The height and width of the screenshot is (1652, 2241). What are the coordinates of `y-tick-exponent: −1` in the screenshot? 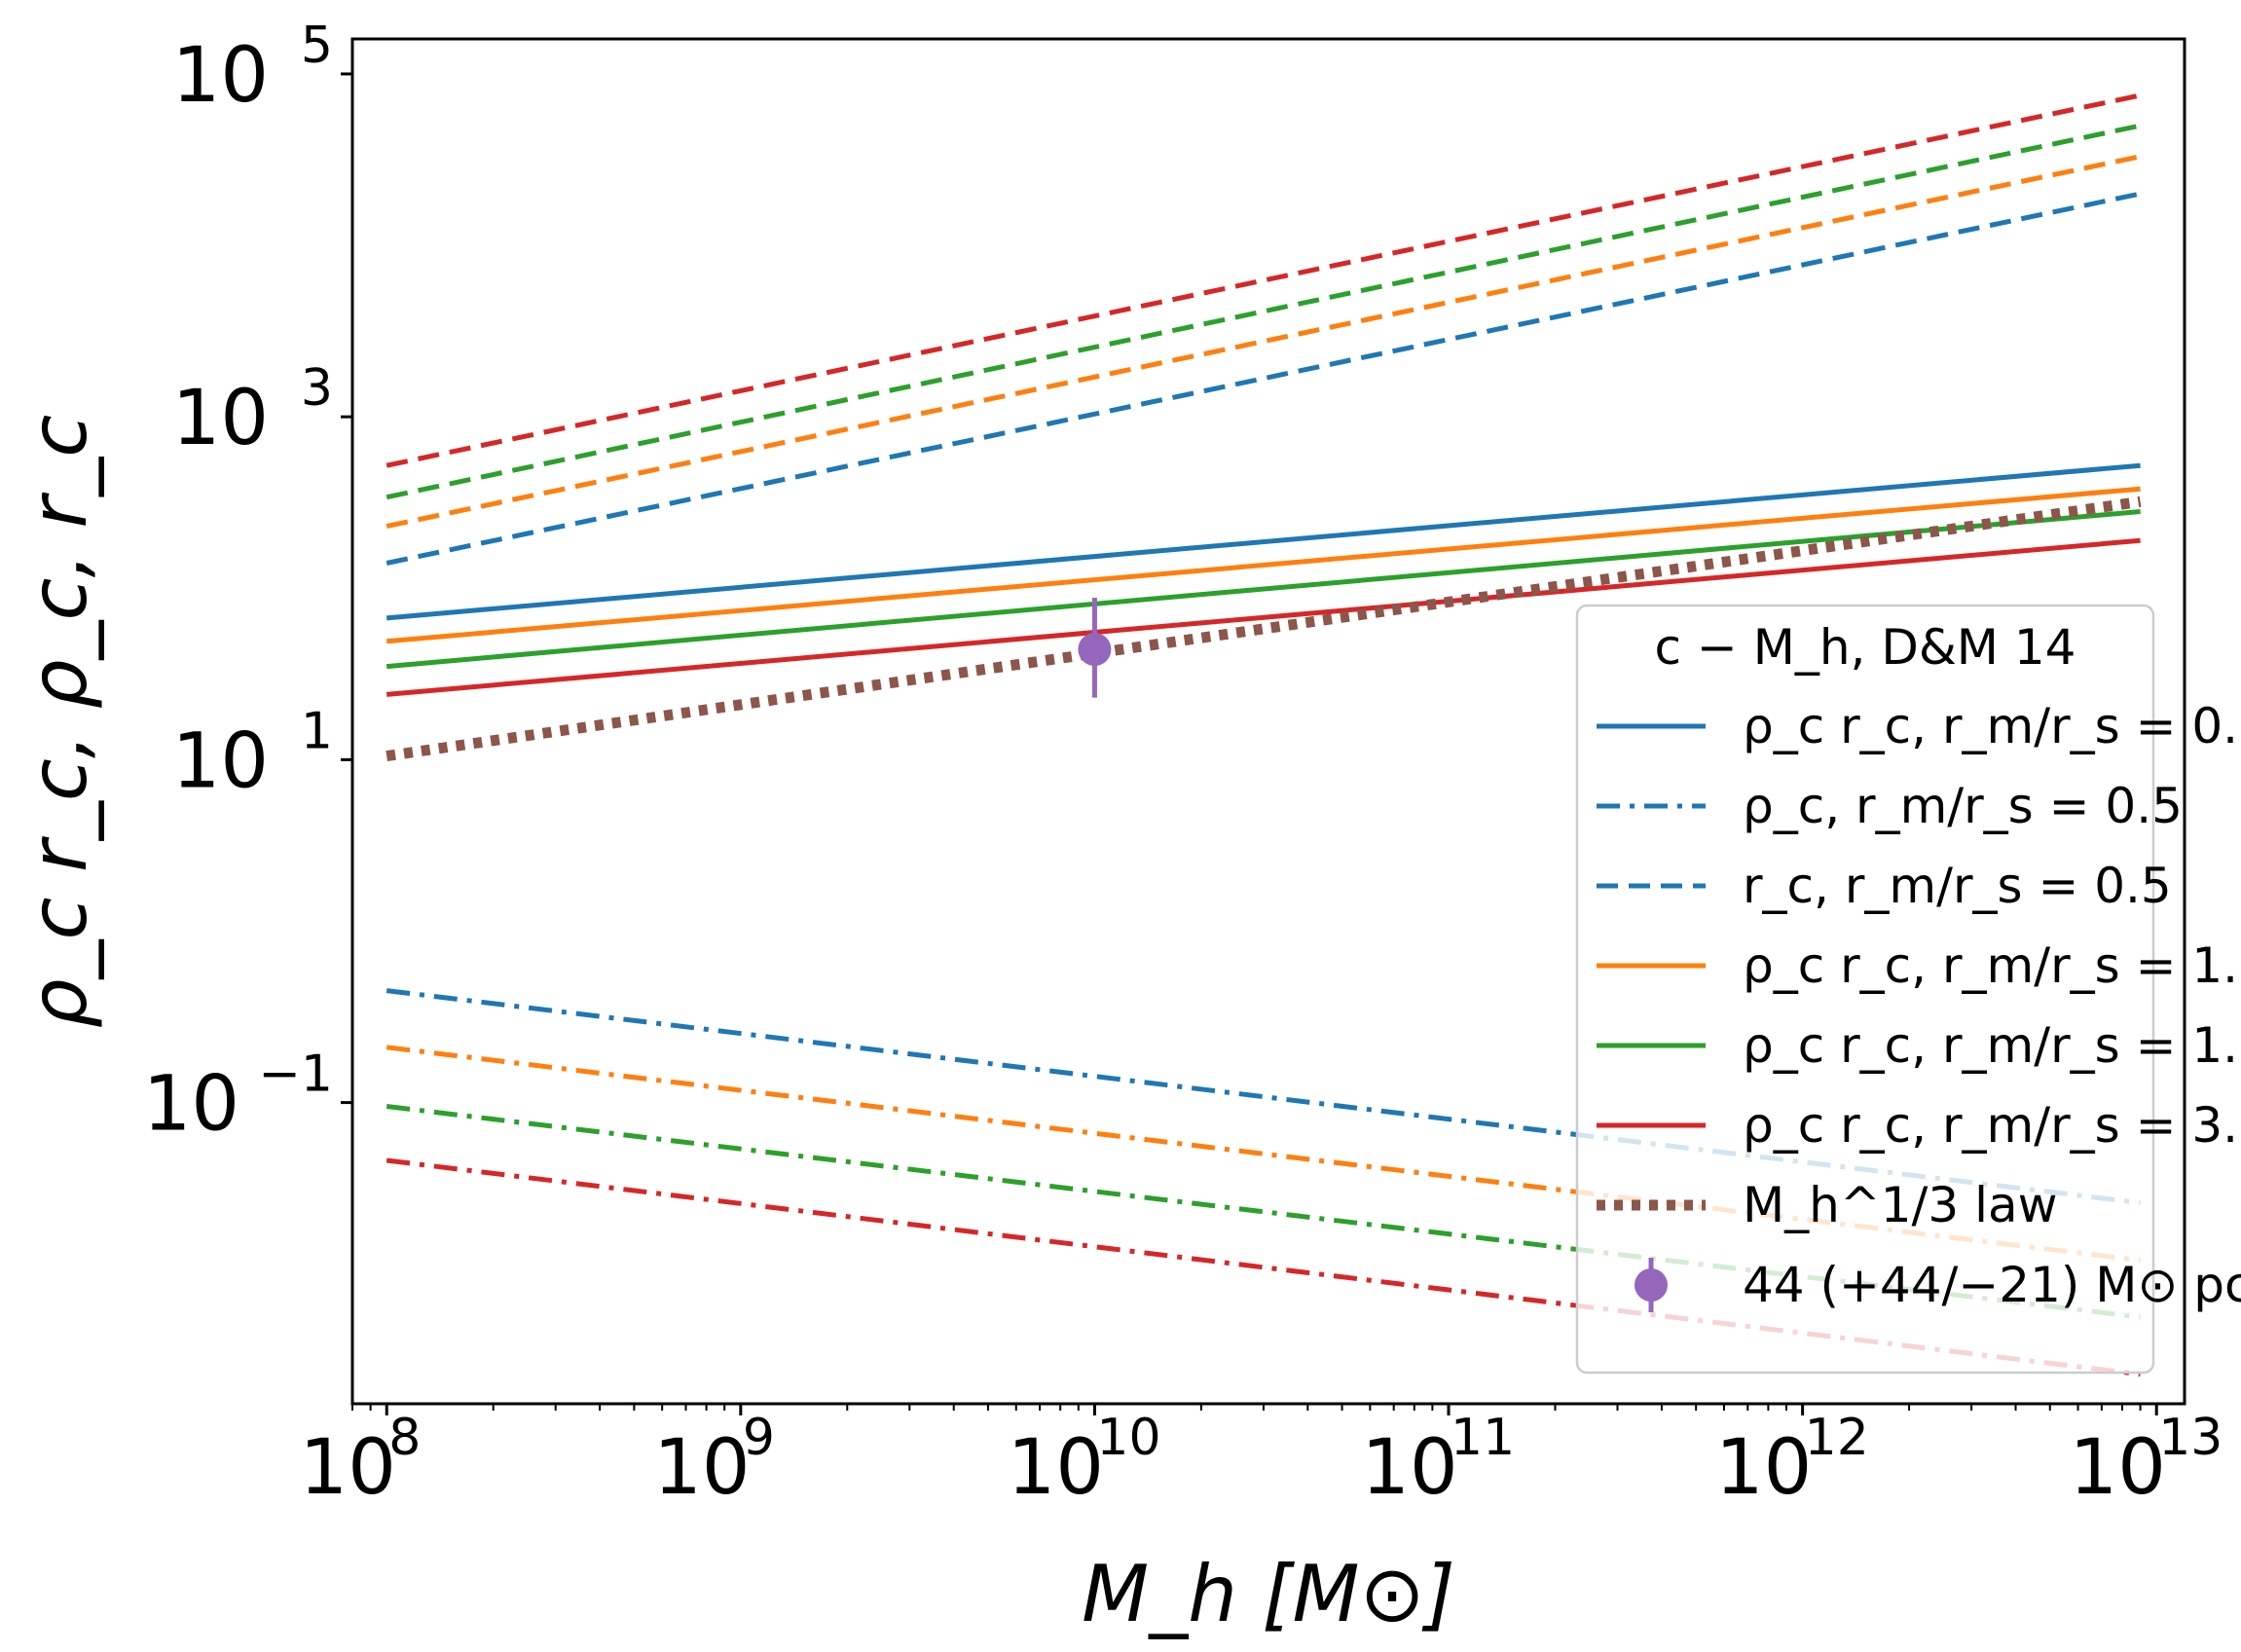 It's located at (295, 1075).